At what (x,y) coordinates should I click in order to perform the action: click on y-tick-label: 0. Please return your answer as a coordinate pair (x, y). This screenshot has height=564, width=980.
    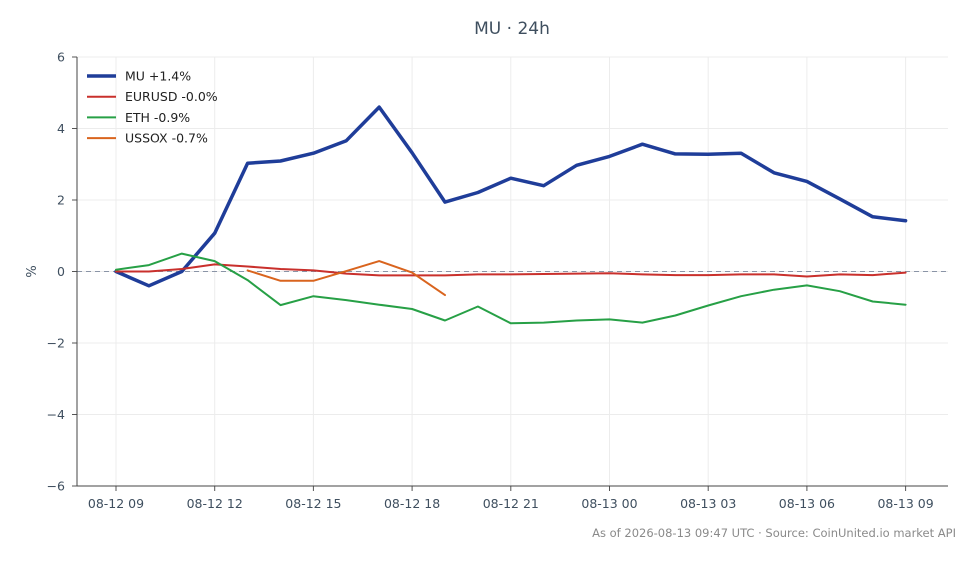
    Looking at the image, I should click on (61, 271).